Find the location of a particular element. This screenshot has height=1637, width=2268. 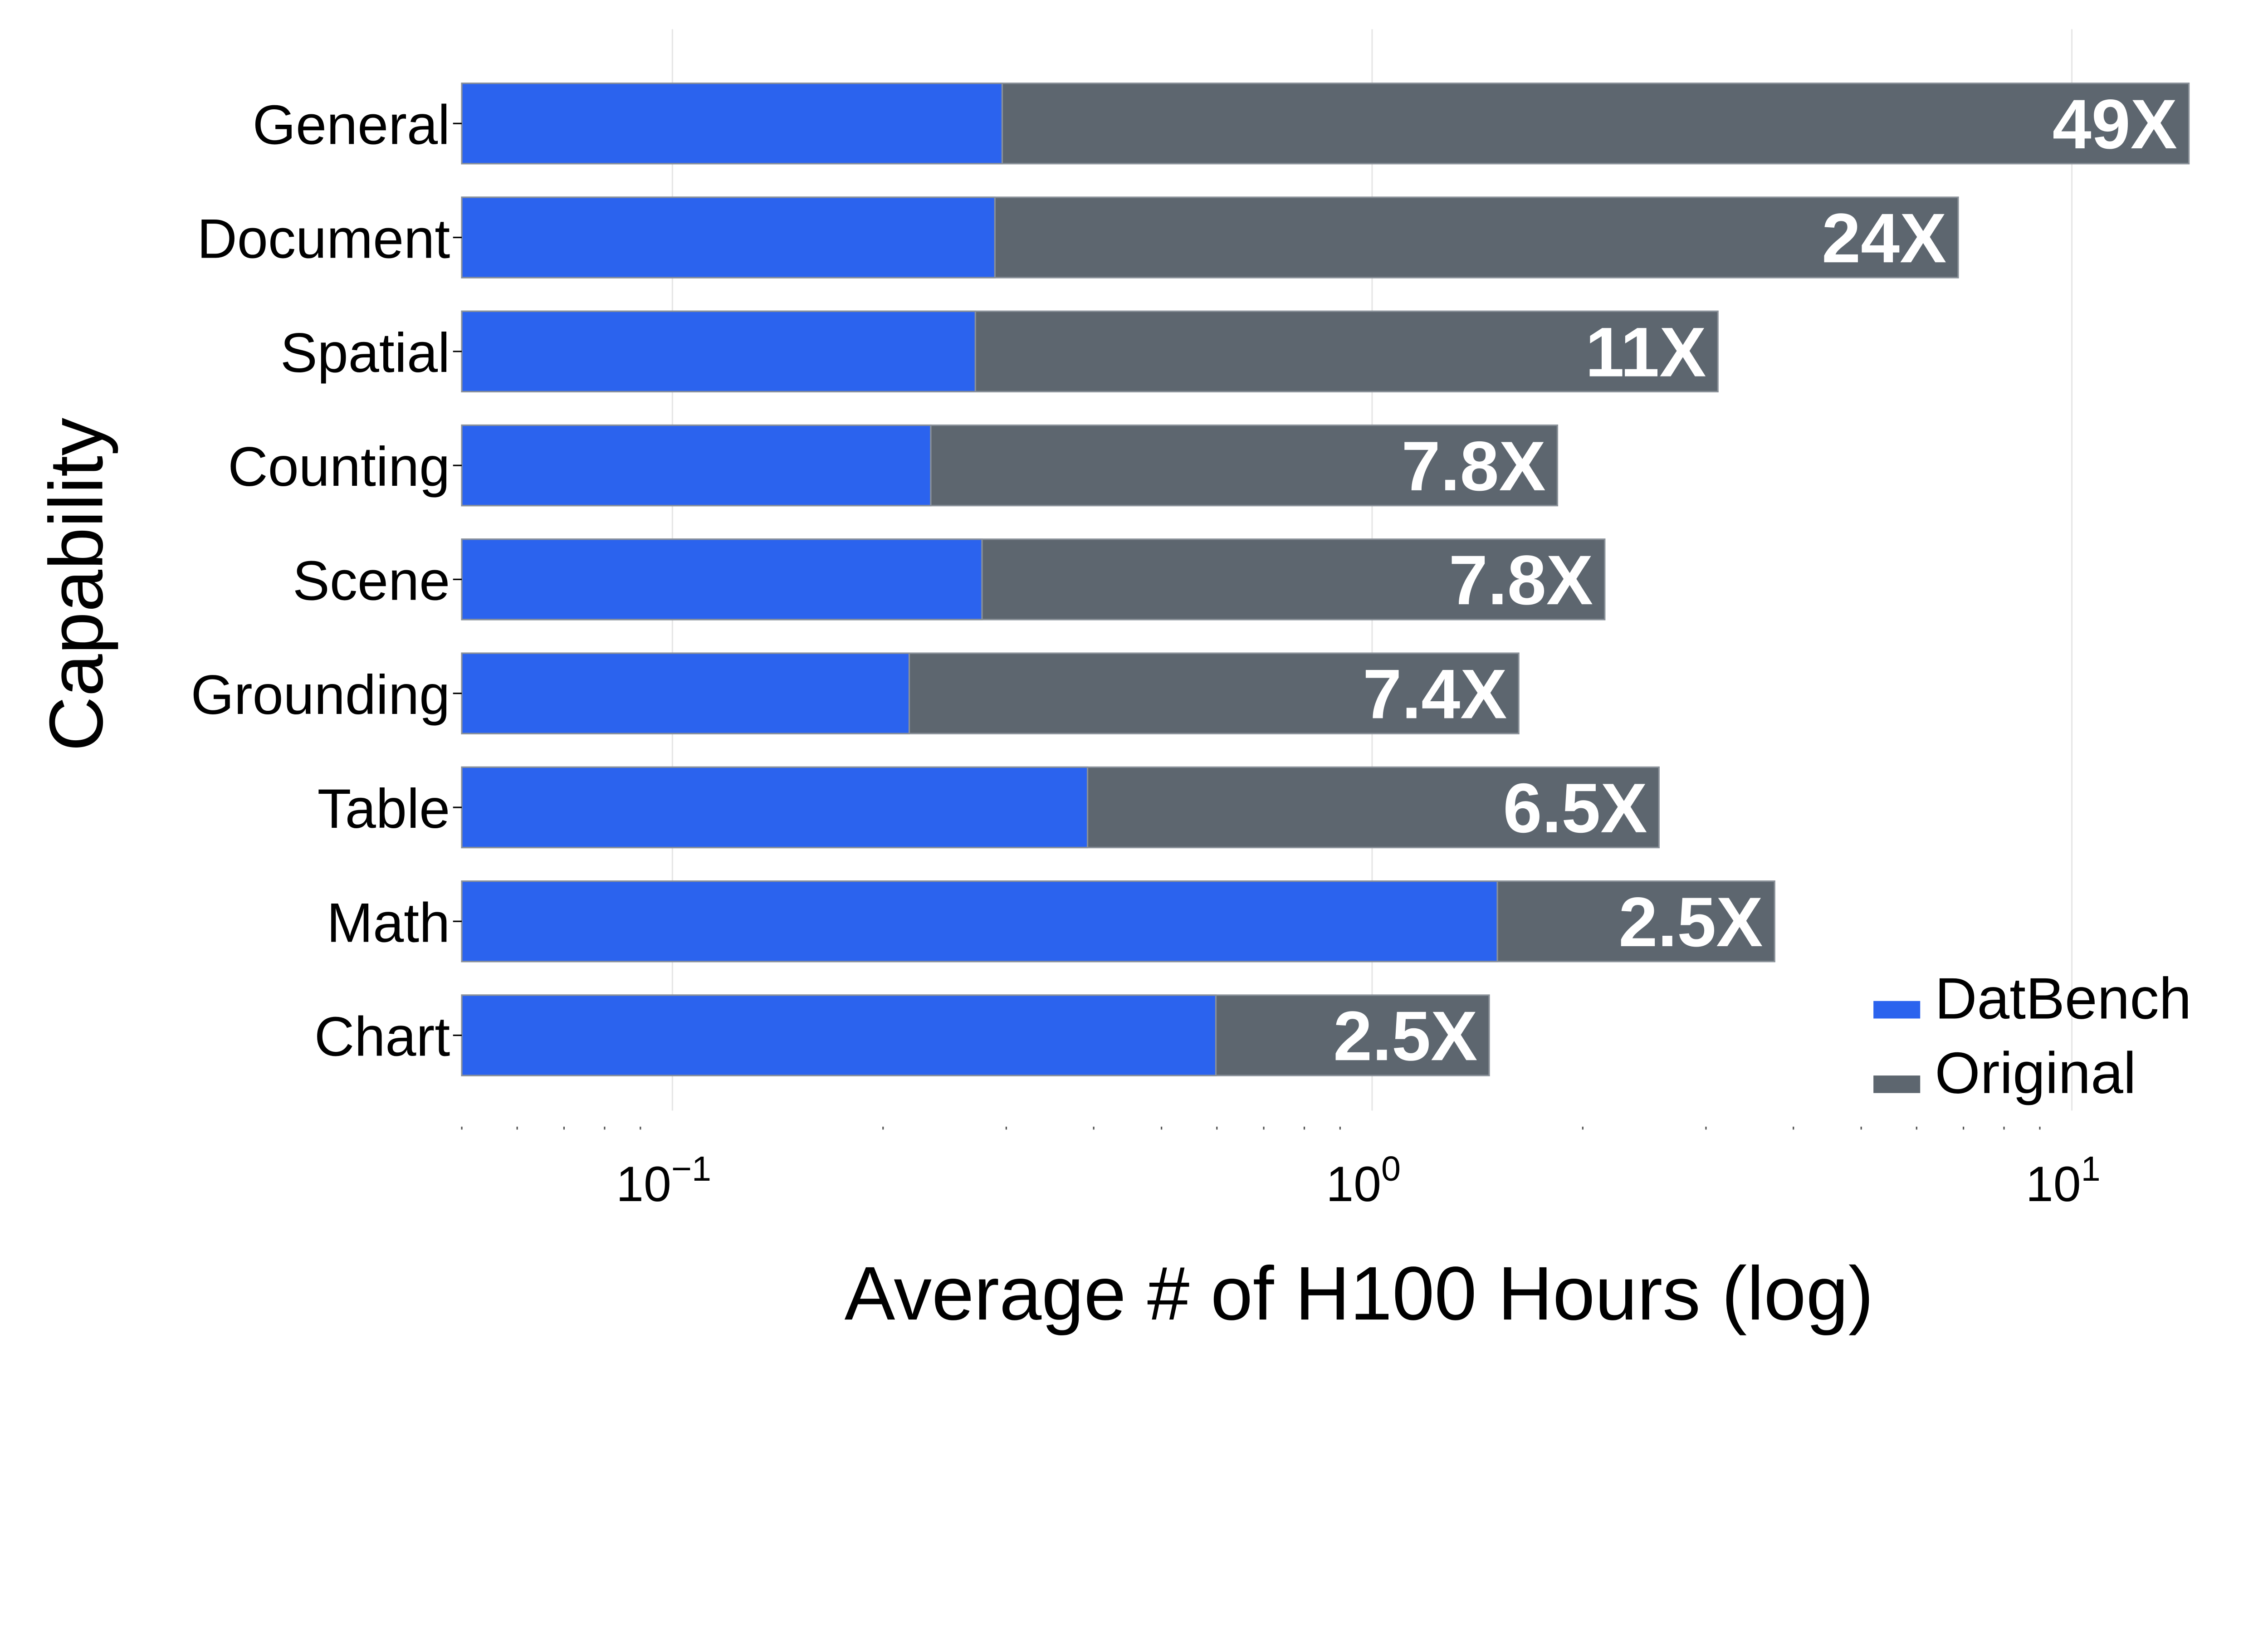

data-label: 49X is located at coordinates (2115, 124).